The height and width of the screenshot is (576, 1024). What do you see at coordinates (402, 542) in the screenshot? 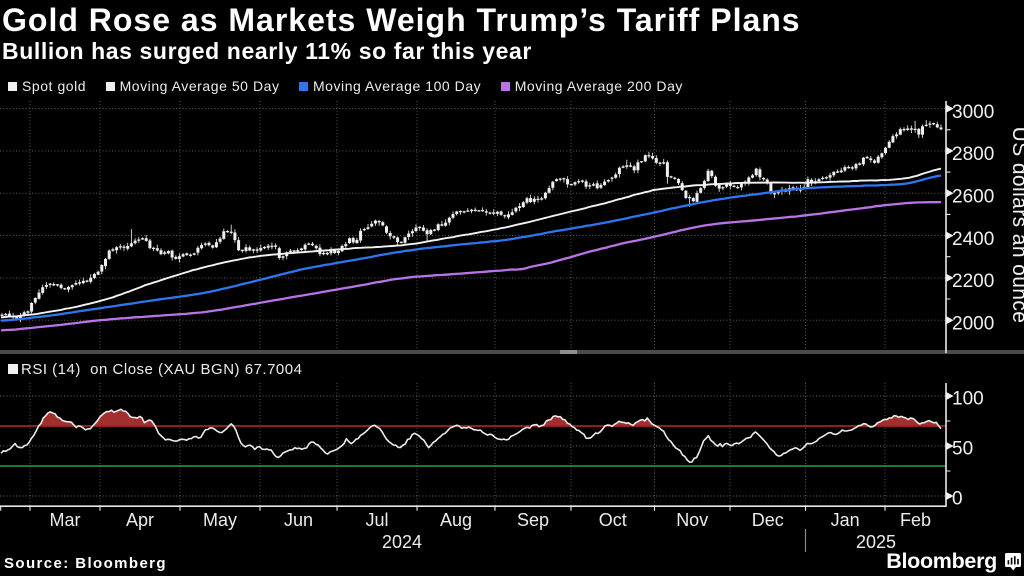
I see `svg-text: 2024` at bounding box center [402, 542].